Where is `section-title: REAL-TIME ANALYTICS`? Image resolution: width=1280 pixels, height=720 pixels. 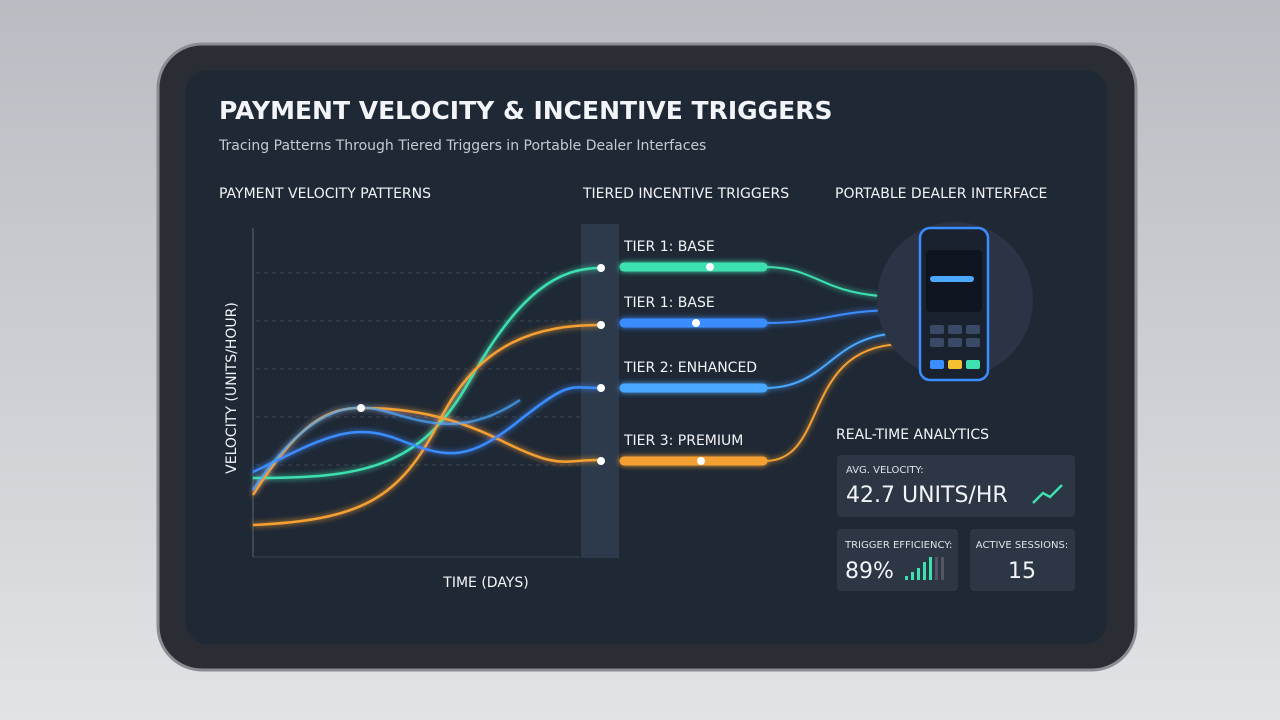
section-title: REAL-TIME ANALYTICS is located at coordinates (912, 435).